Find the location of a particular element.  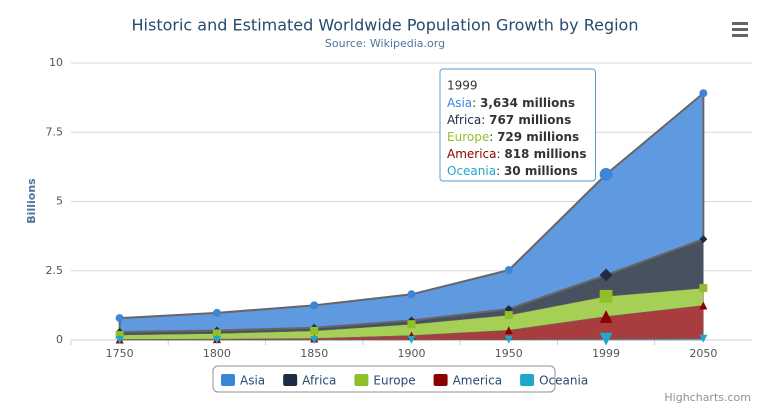

legend-item: Africa is located at coordinates (309, 381).